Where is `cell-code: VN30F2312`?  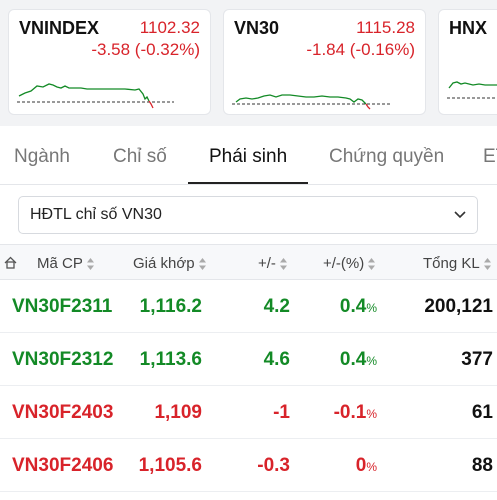 cell-code: VN30F2312 is located at coordinates (63, 359).